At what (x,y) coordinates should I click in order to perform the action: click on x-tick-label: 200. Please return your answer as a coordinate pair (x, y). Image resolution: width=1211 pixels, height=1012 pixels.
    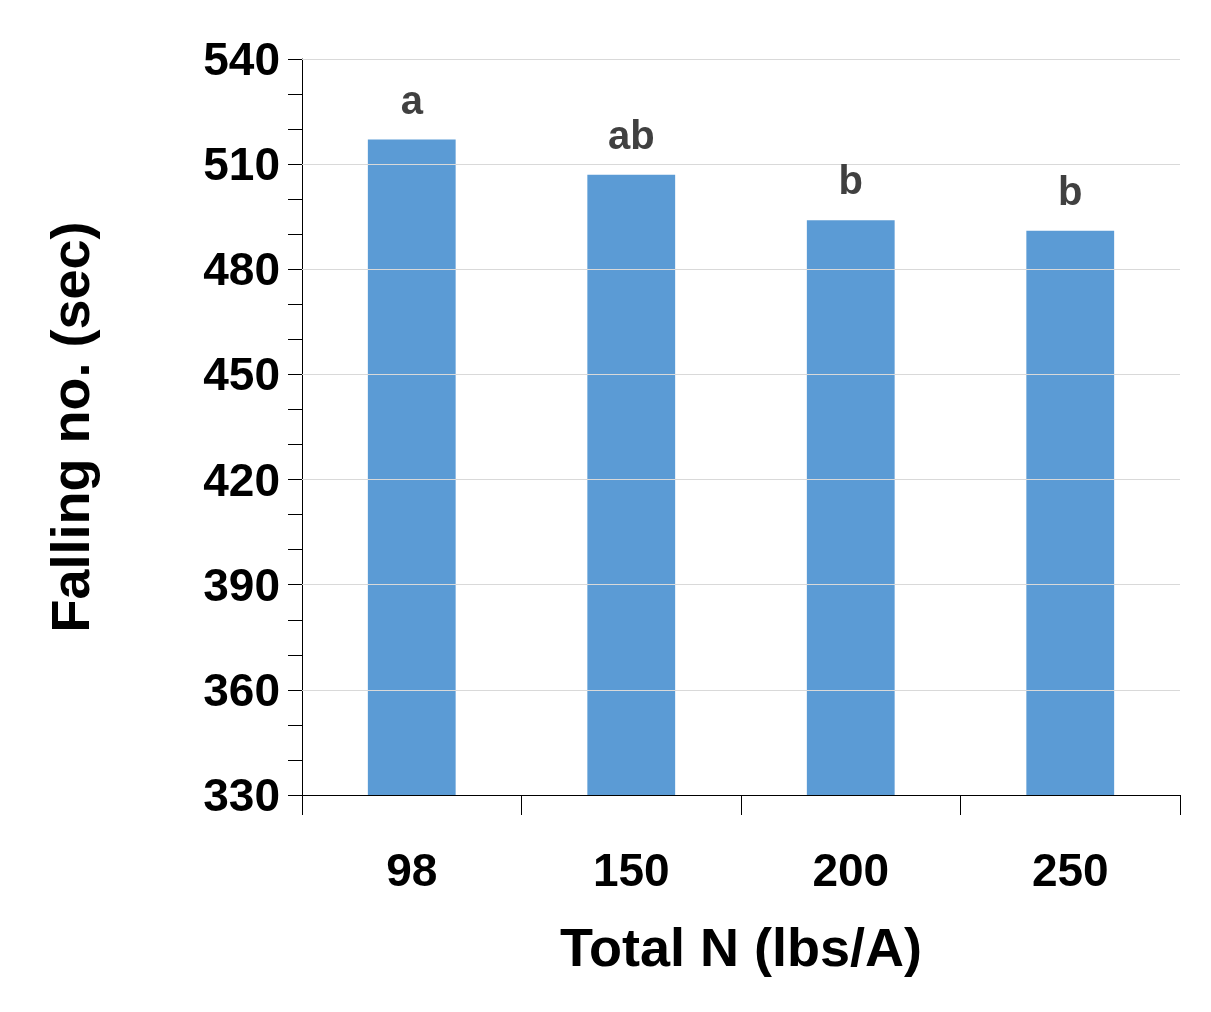
    Looking at the image, I should click on (851, 870).